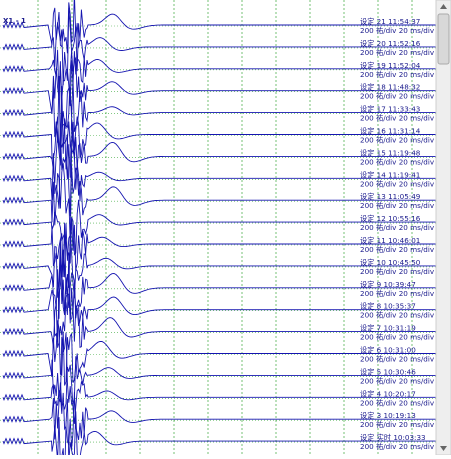 This screenshot has height=459, width=451. I want to click on scrollbar-thumb, so click(443, 39).